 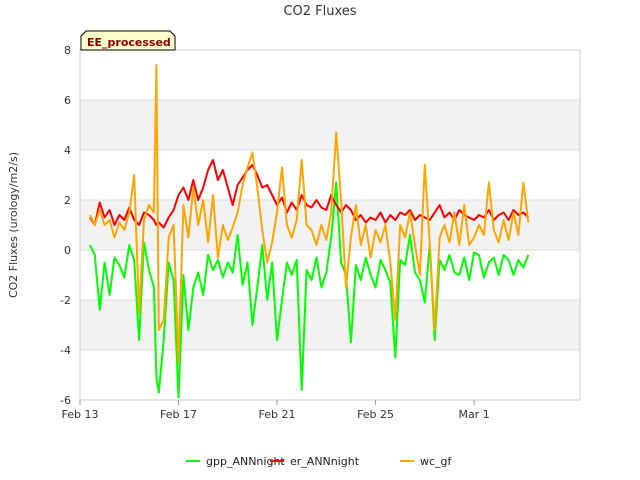 I want to click on y-tick-label: -4, so click(x=65, y=350).